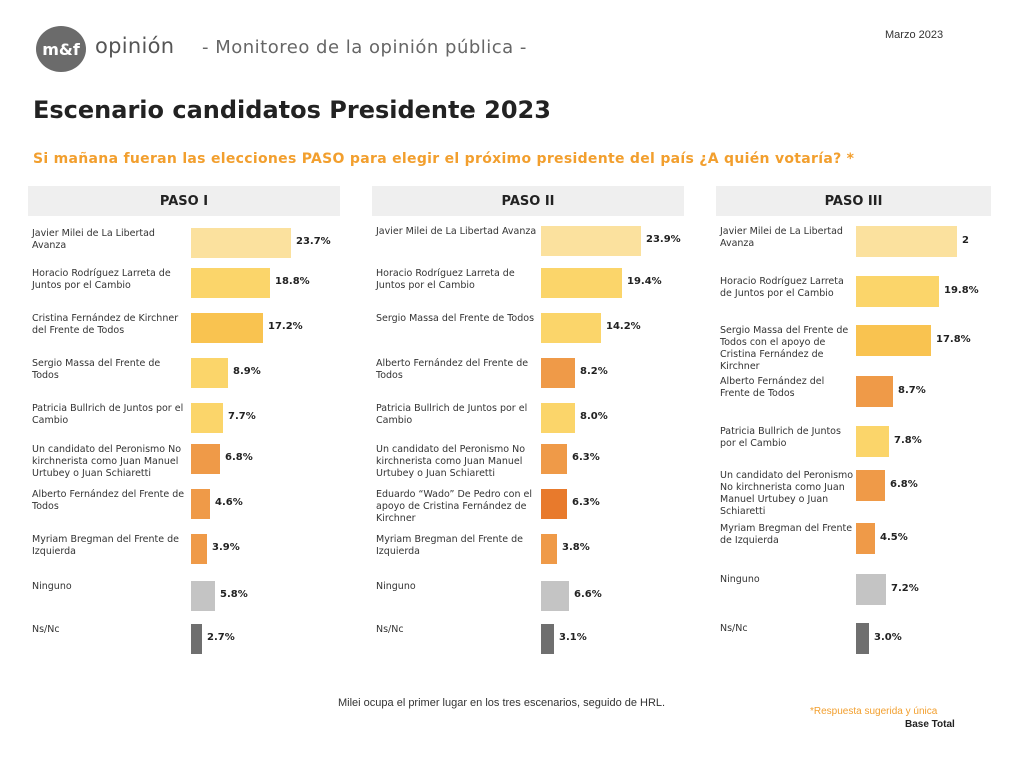 Image resolution: width=1025 pixels, height=768 pixels. What do you see at coordinates (594, 416) in the screenshot?
I see `data-label: 8.0%` at bounding box center [594, 416].